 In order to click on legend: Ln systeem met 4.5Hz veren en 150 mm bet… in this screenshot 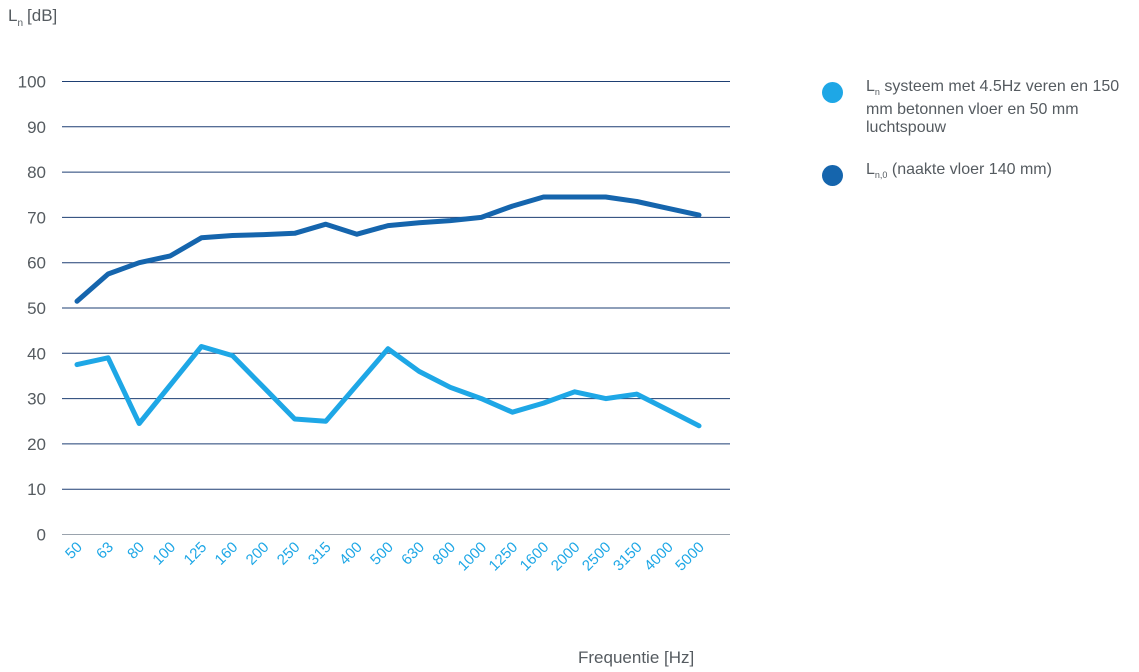, I will do `click(977, 143)`.